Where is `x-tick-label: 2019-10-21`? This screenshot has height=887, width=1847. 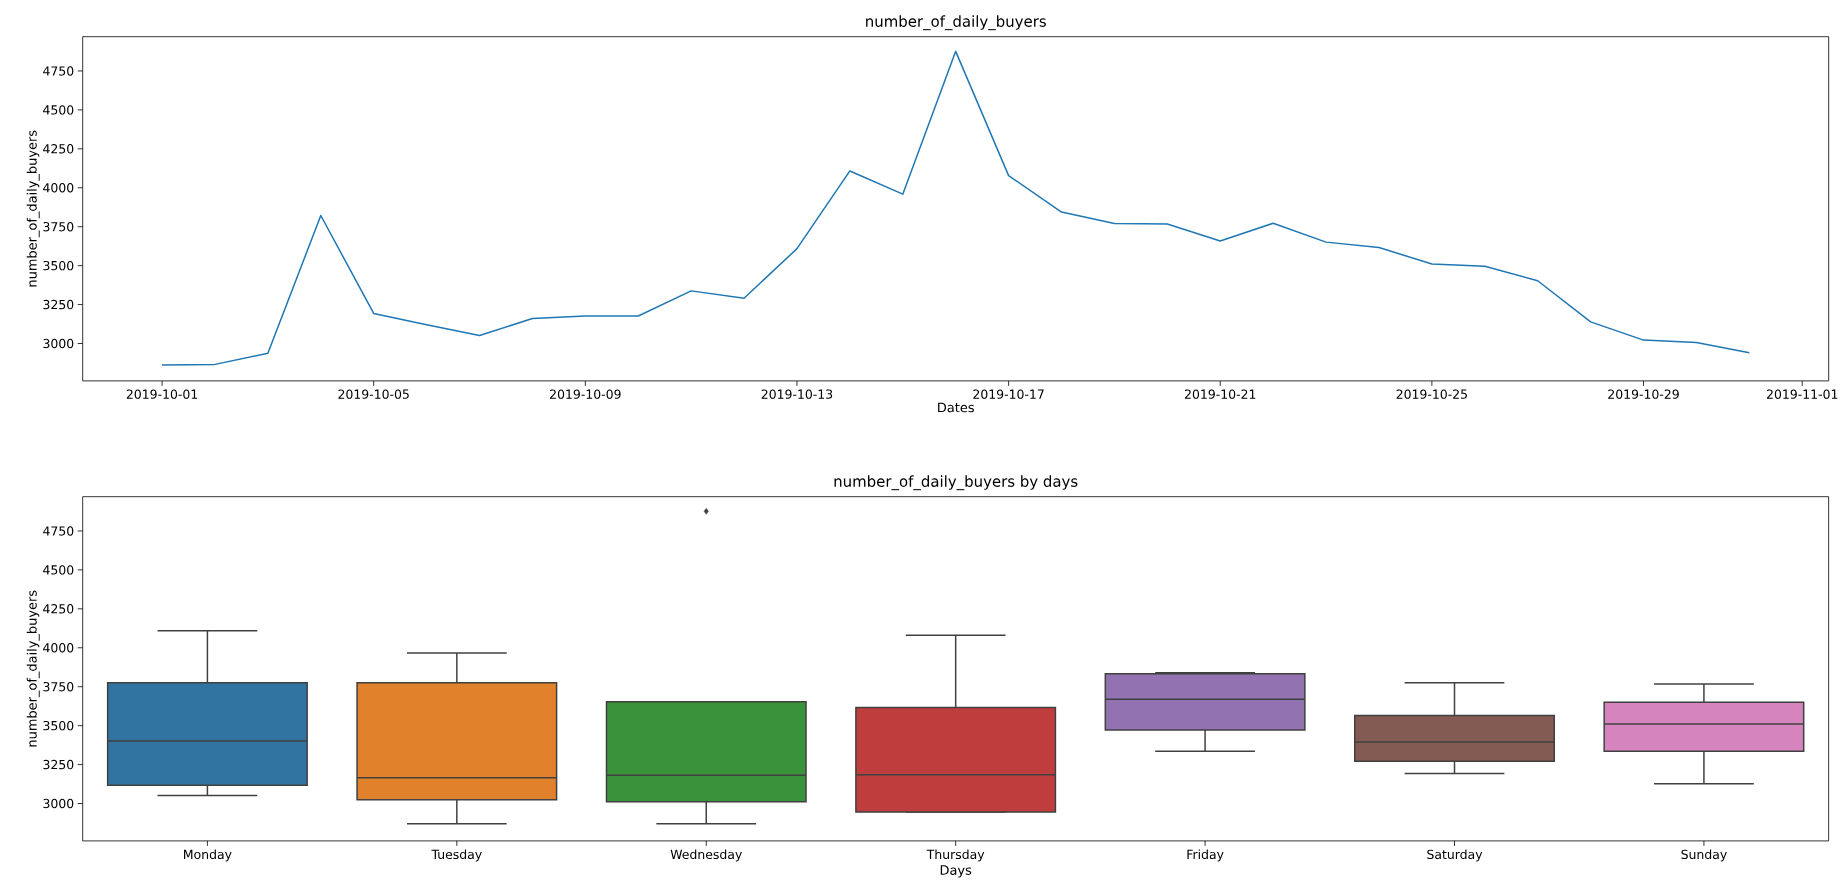 x-tick-label: 2019-10-21 is located at coordinates (1220, 394).